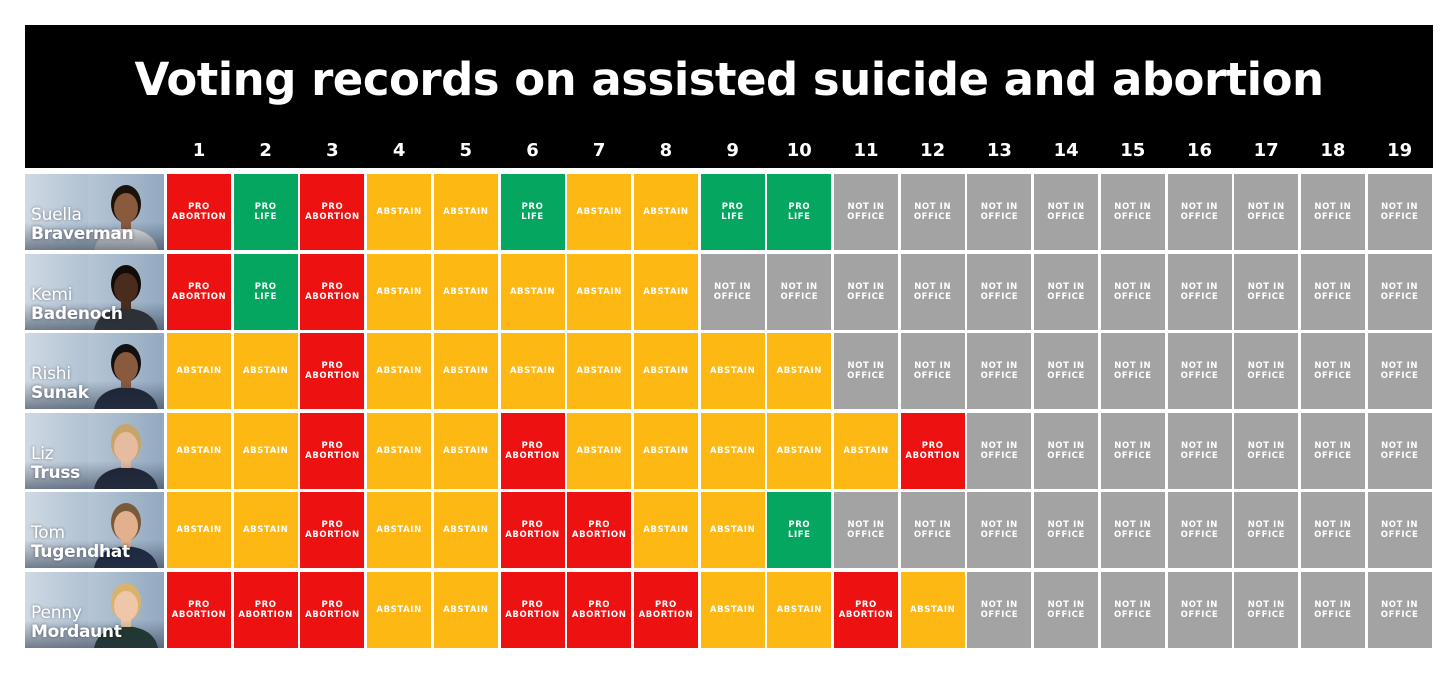 The height and width of the screenshot is (675, 1456). Describe the element at coordinates (1266, 150) in the screenshot. I see `column-header: 17` at that location.